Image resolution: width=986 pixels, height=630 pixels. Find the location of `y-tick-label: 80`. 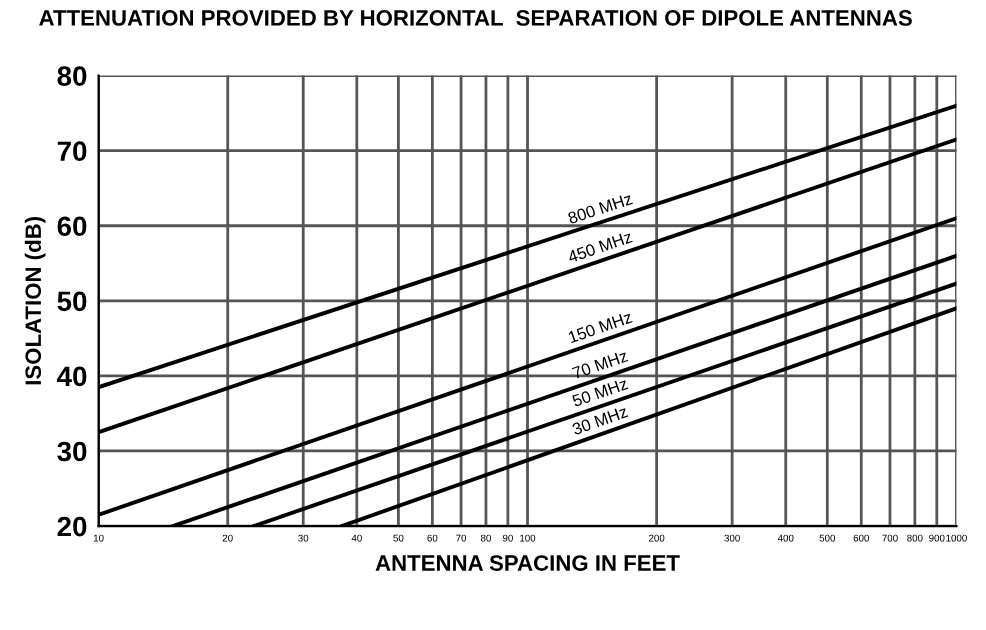

y-tick-label: 80 is located at coordinates (72, 76).